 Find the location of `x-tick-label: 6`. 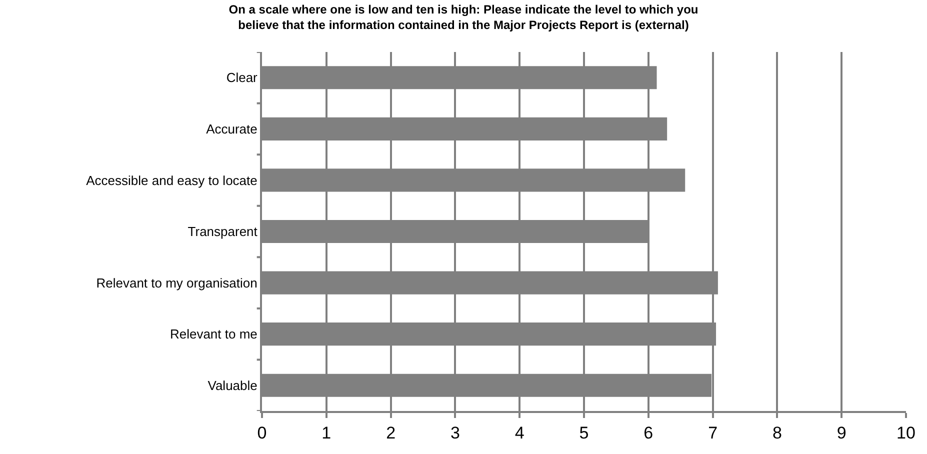

x-tick-label: 6 is located at coordinates (649, 432).